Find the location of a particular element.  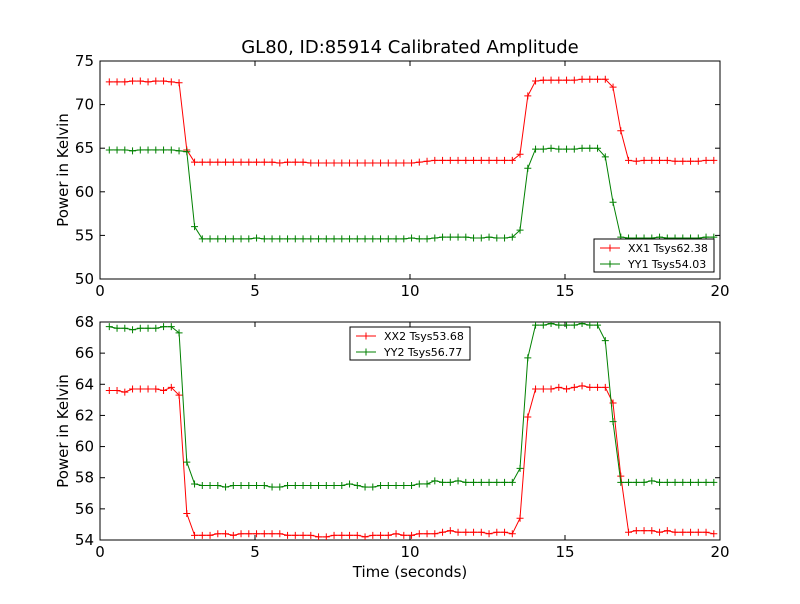

legend-label: YY2 Tsys56.77 is located at coordinates (422, 352).